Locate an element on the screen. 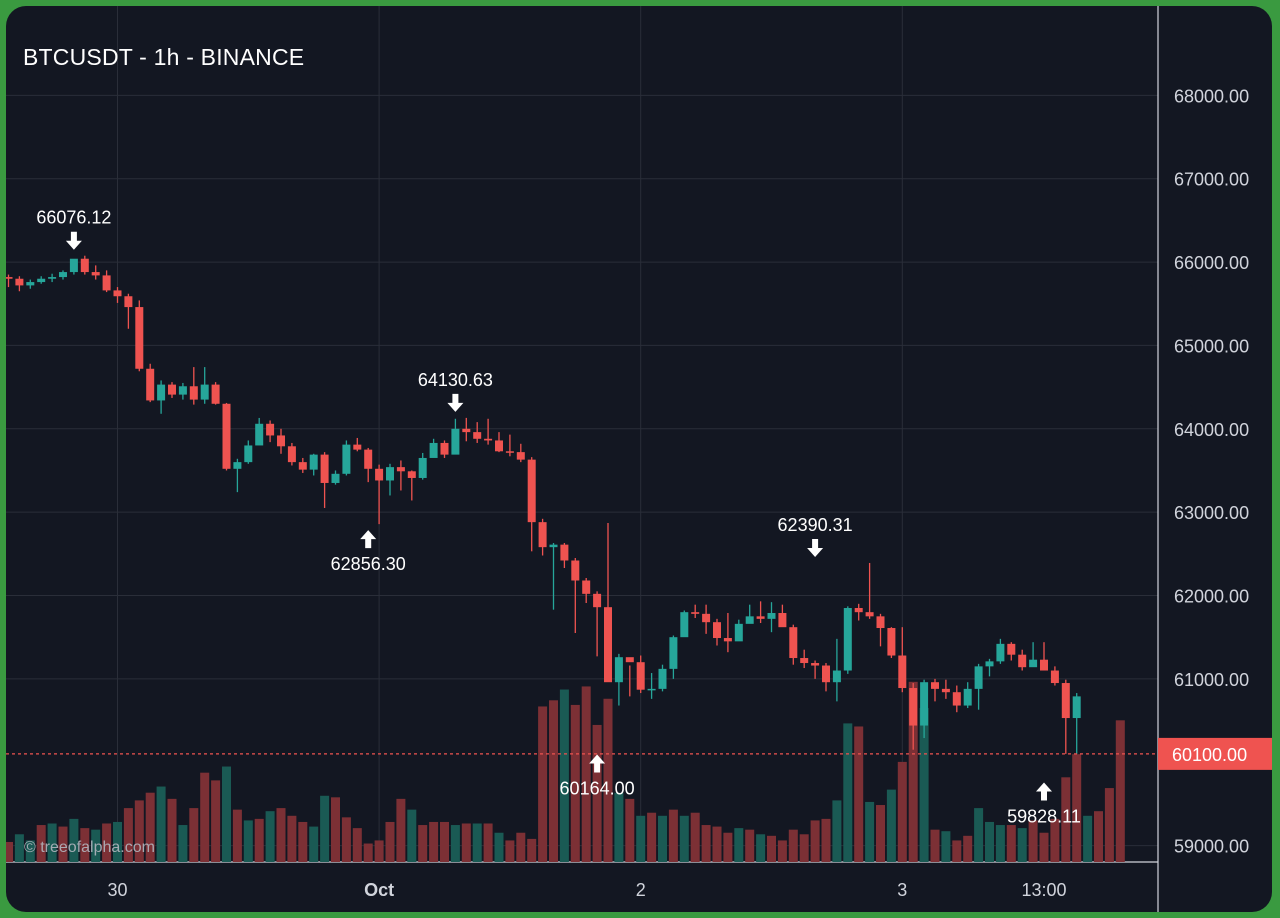 This screenshot has width=1280, height=918. y-tick-label: 65000.00 is located at coordinates (1211, 346).